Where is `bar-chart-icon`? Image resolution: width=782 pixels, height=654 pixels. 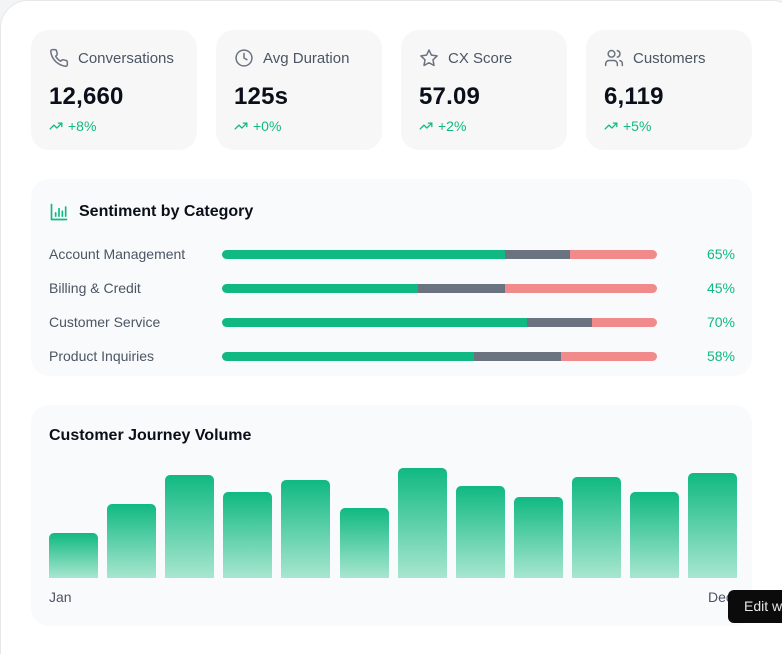
bar-chart-icon is located at coordinates (59, 212).